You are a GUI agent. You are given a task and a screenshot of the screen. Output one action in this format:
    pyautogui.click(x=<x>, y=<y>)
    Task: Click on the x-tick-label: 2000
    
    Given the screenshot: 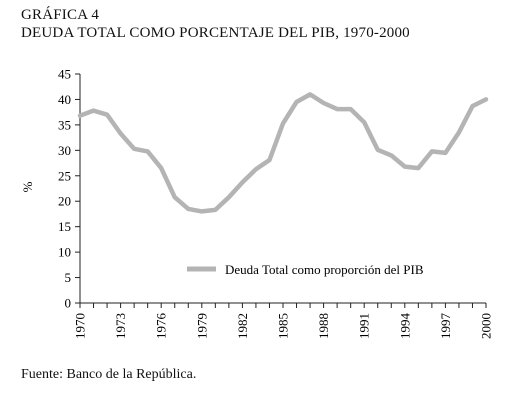 What is the action you would take?
    pyautogui.click(x=486, y=326)
    